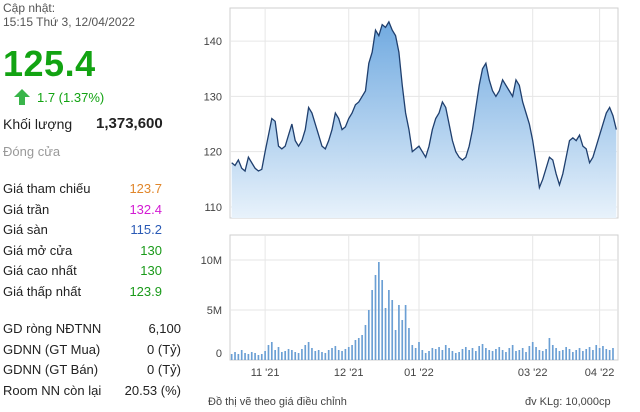 The width and height of the screenshot is (640, 412). I want to click on volume-unit-note: đv KLg: 10,000cp, so click(568, 402).